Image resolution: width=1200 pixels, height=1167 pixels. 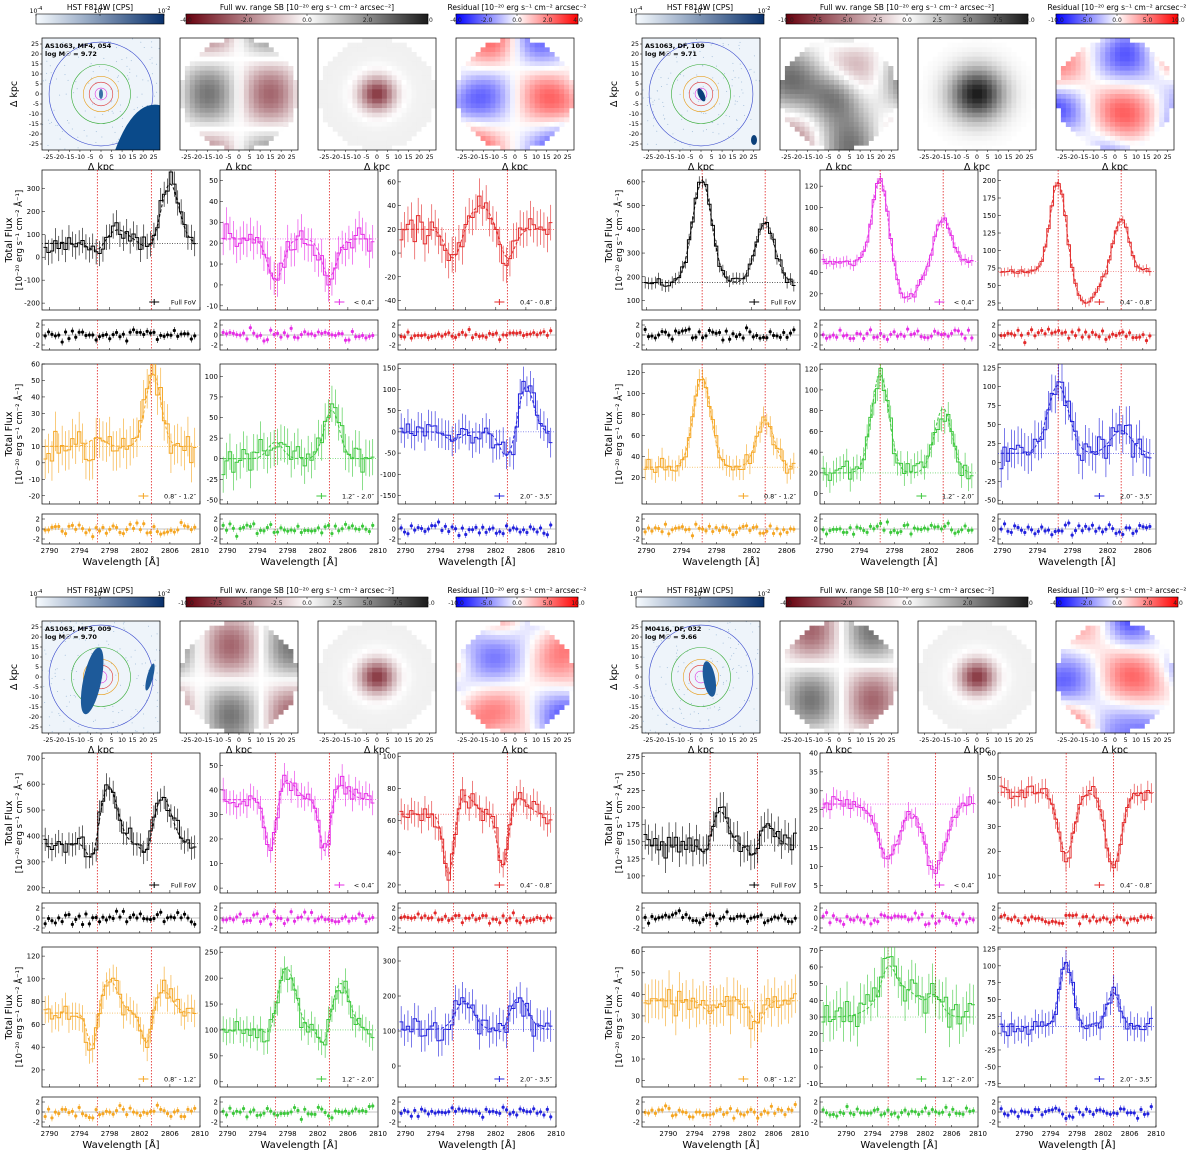 What do you see at coordinates (517, 7) in the screenshot?
I see `residual-colorbar-label: Residual [10⁻²⁰ erg s⁻¹ cm⁻² arcsec⁻²` at bounding box center [517, 7].